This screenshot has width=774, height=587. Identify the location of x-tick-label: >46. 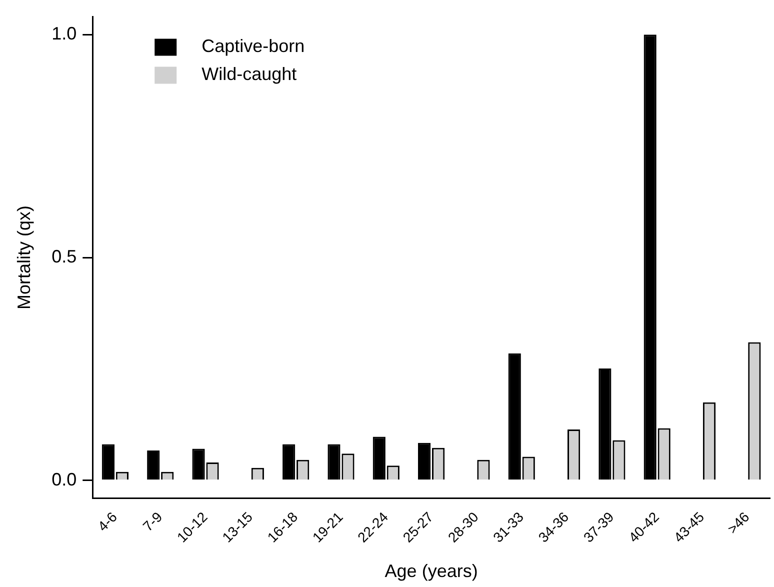
(738, 522).